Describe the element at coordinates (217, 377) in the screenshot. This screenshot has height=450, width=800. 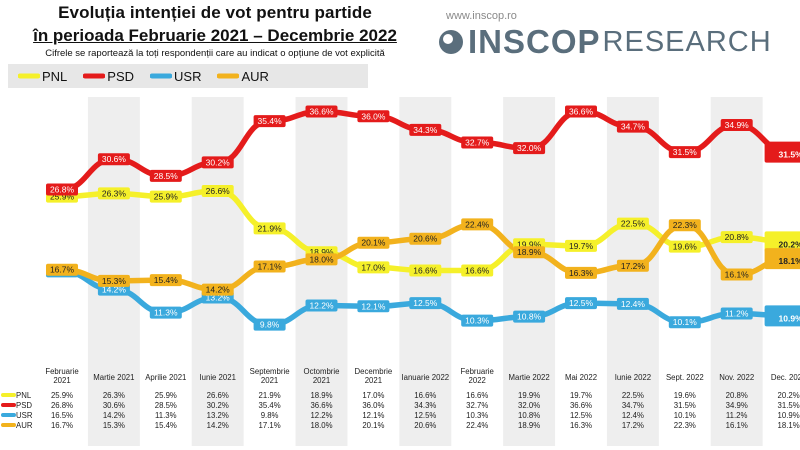
I see `x-tick-label: Iunie 2021` at that location.